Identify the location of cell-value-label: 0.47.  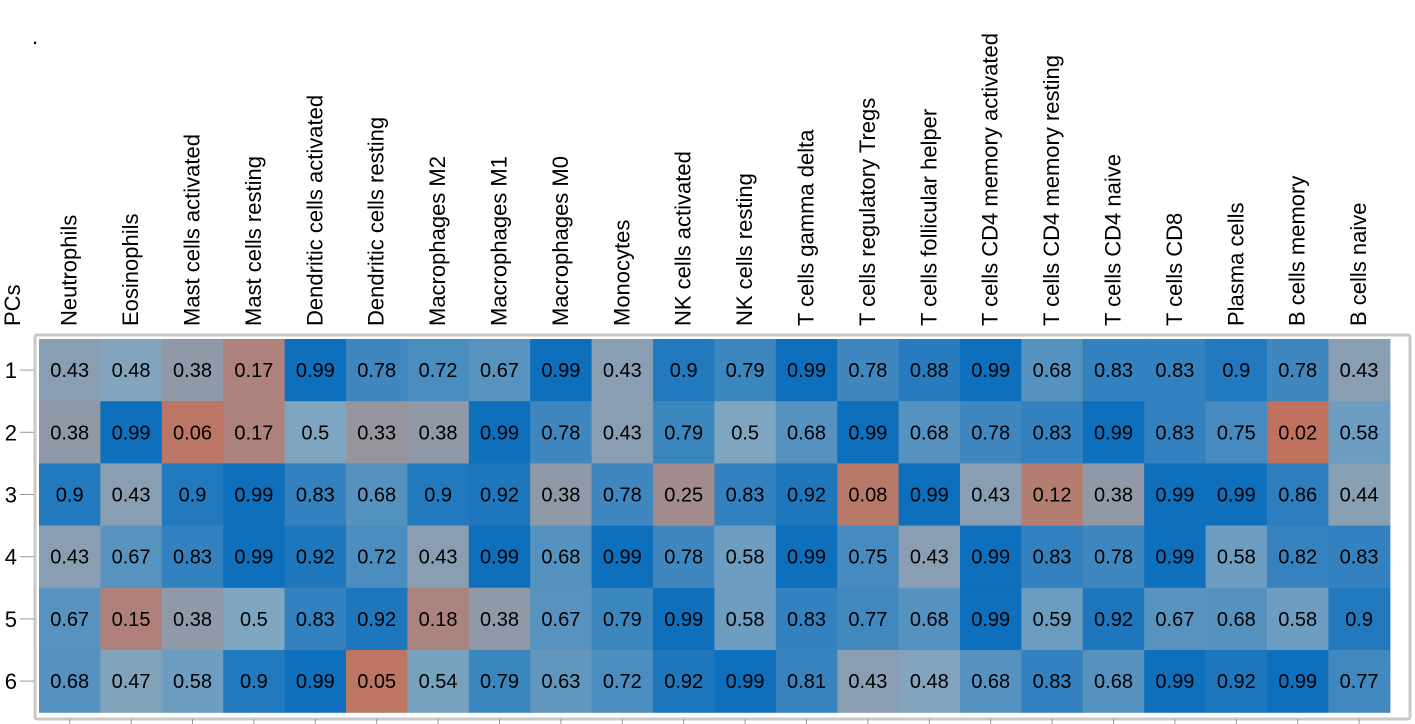
(131, 682).